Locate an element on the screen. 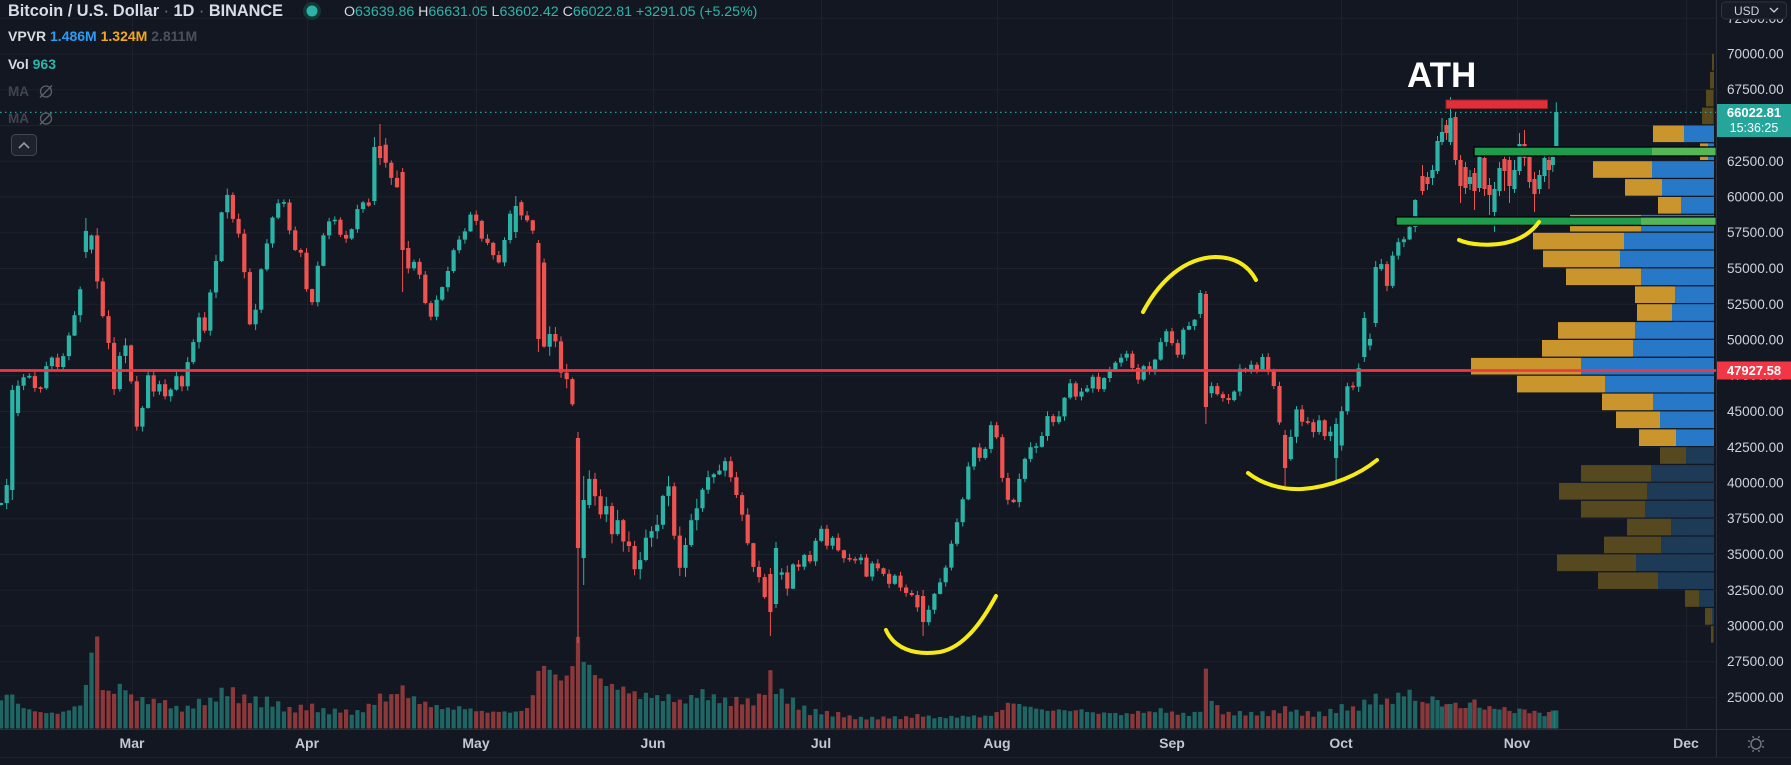 The width and height of the screenshot is (1791, 765). svg-text: USD is located at coordinates (1747, 11).